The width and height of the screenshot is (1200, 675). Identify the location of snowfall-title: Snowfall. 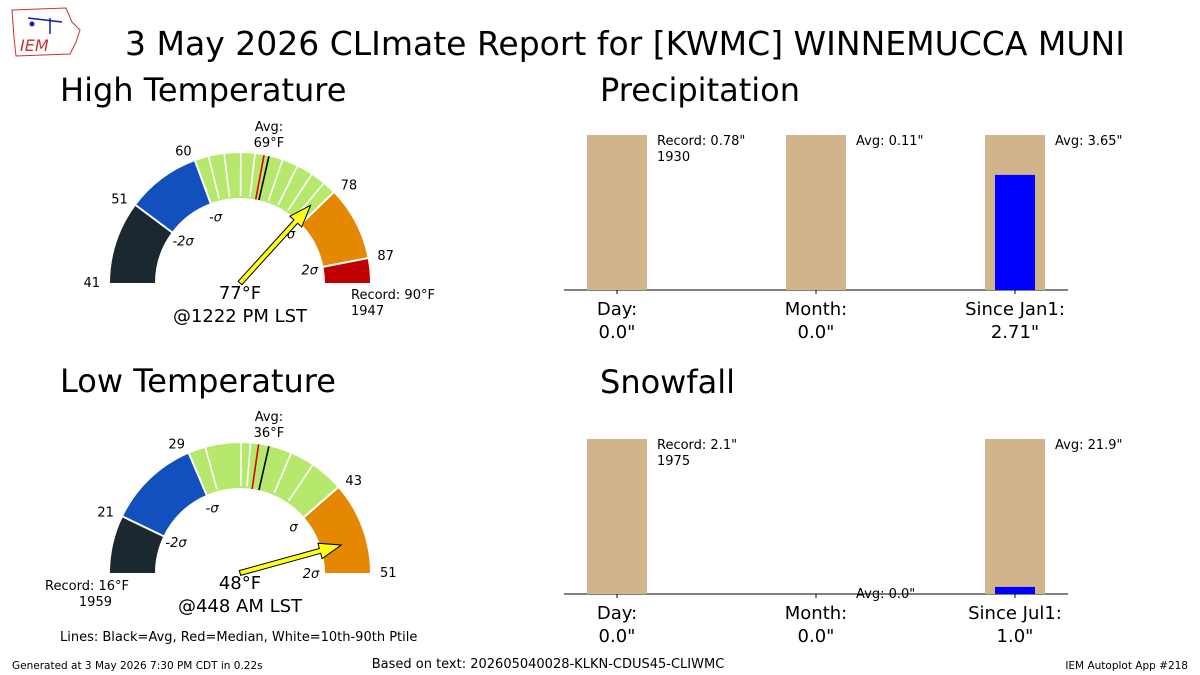
(667, 382).